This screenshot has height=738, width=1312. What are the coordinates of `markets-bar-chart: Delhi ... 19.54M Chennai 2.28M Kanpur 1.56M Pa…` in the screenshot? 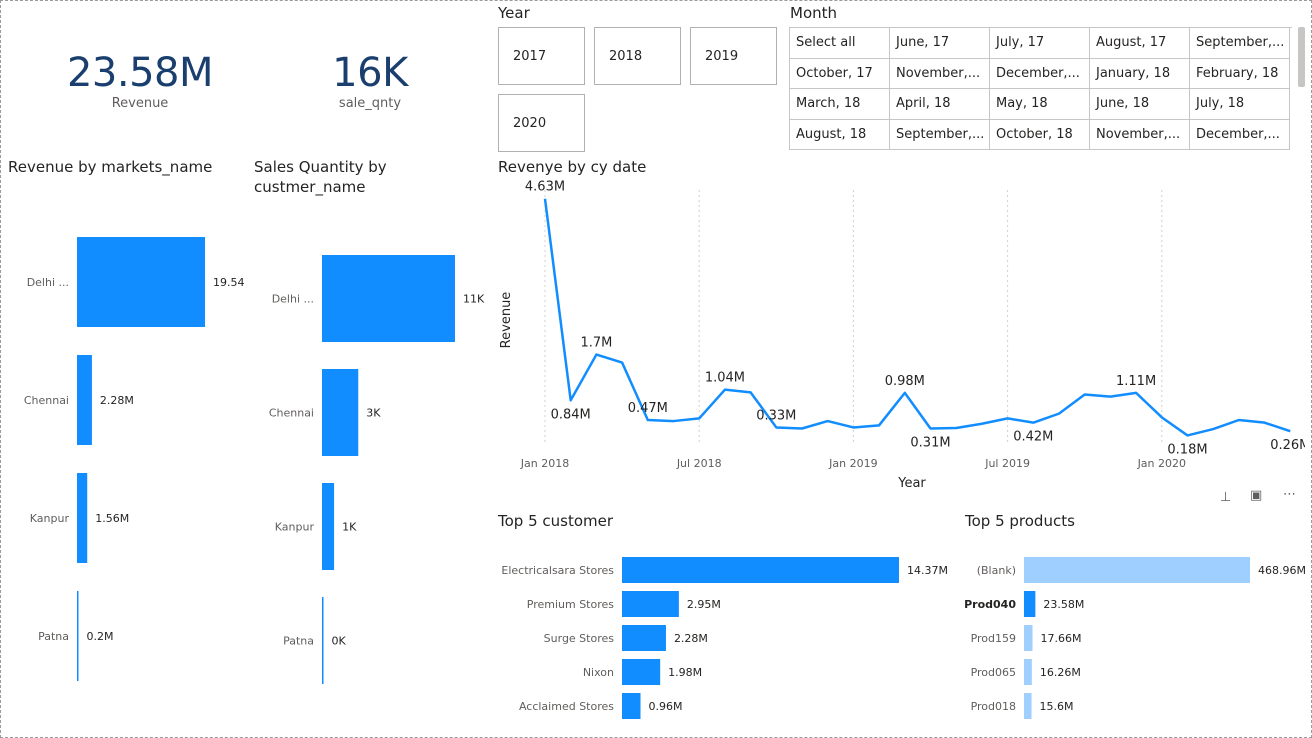 It's located at (122, 455).